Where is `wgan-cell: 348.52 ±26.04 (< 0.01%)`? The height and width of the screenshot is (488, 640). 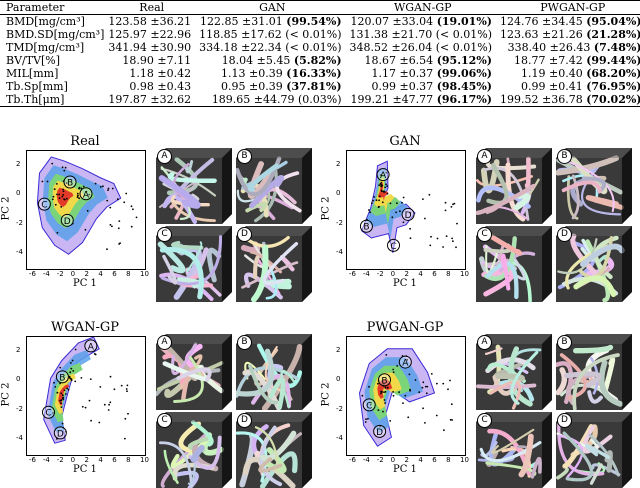 wgan-cell: 348.52 ±26.04 (< 0.01%) is located at coordinates (423, 47).